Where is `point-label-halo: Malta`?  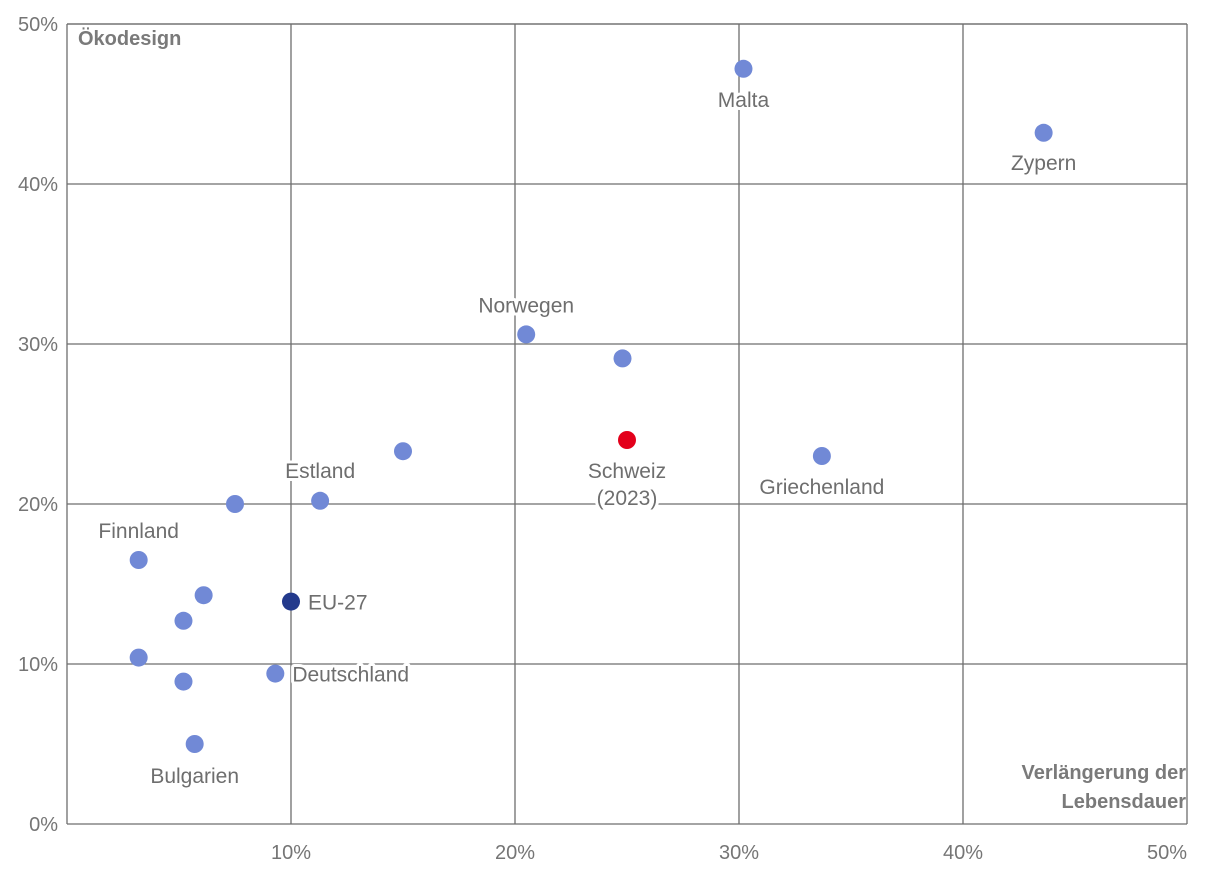
point-label-halo: Malta is located at coordinates (744, 100).